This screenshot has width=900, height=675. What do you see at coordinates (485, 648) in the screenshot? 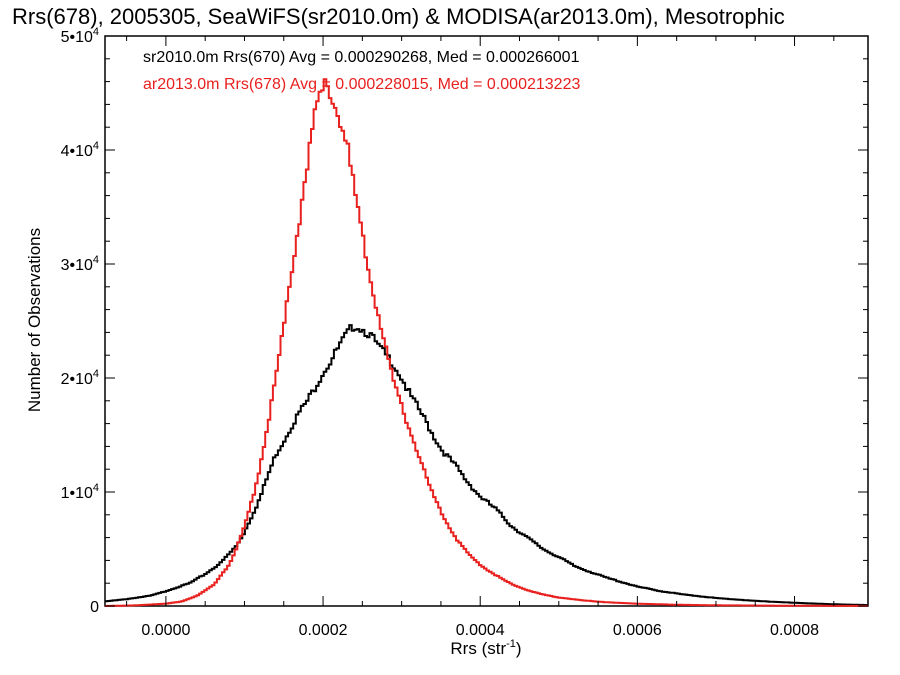
I see `x-axis-label: Rrs (str-1)` at bounding box center [485, 648].